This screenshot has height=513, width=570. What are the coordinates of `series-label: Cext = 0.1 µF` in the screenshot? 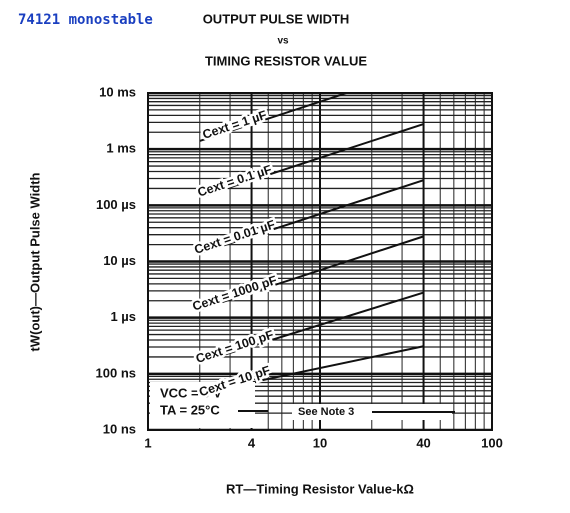 It's located at (235, 180).